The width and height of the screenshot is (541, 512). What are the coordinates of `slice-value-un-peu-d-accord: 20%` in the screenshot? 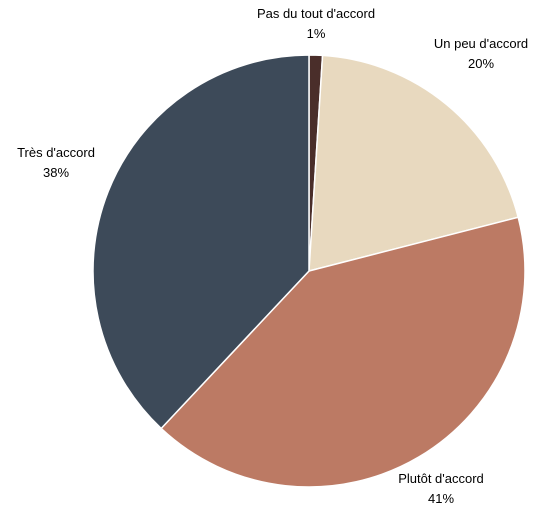 It's located at (481, 63).